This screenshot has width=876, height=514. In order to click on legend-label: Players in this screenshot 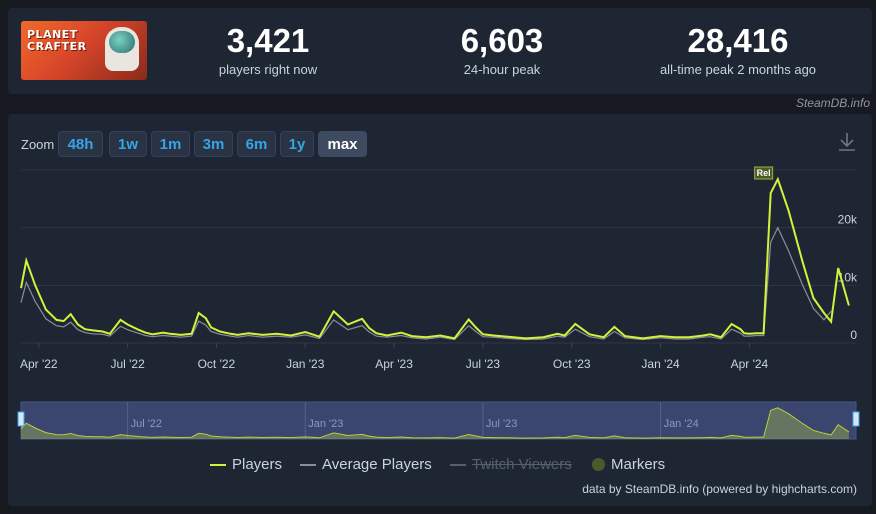, I will do `click(257, 464)`.